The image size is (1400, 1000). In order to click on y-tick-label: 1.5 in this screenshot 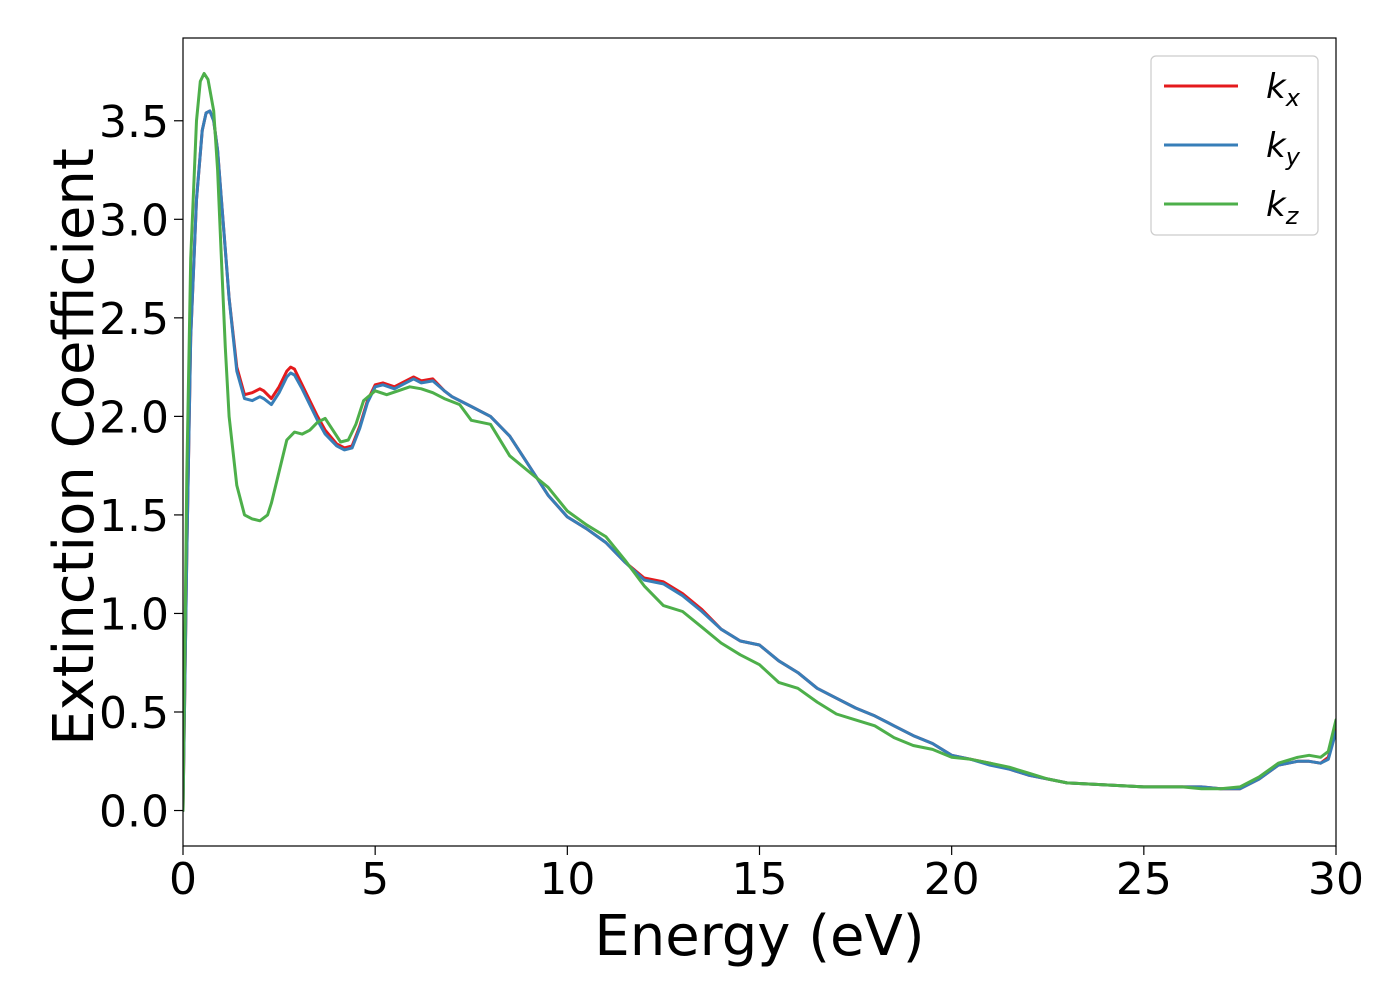, I will do `click(134, 516)`.